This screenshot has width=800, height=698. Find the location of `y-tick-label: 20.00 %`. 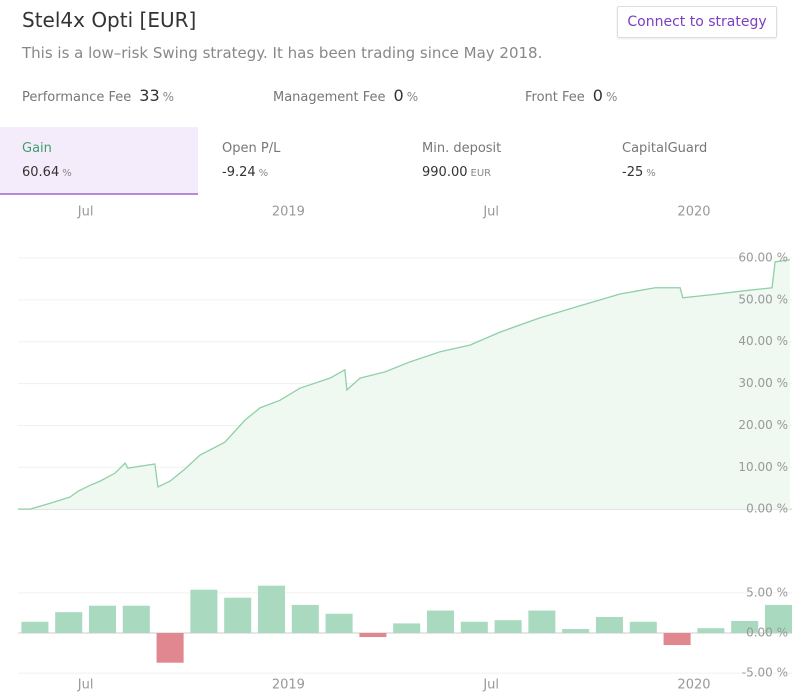

y-tick-label: 20.00 % is located at coordinates (763, 425).